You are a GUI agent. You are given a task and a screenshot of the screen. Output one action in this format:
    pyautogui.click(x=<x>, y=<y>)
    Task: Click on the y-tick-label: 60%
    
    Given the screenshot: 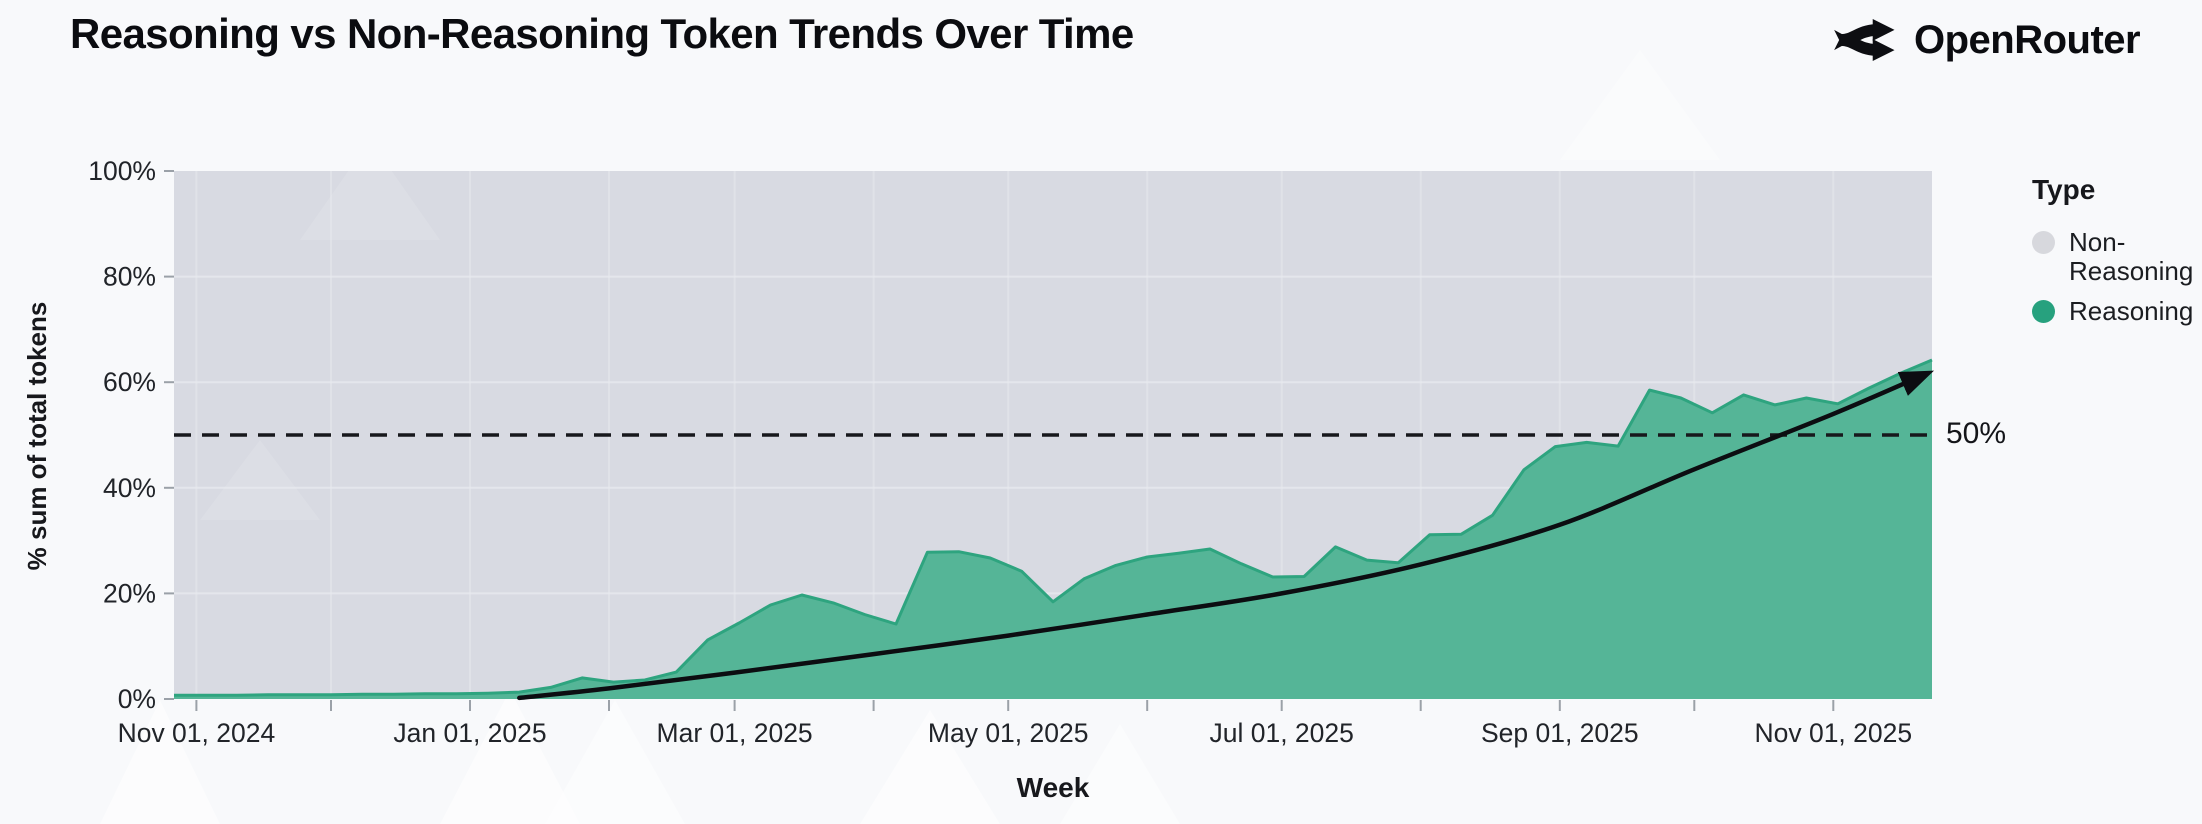 What is the action you would take?
    pyautogui.click(x=129, y=382)
    